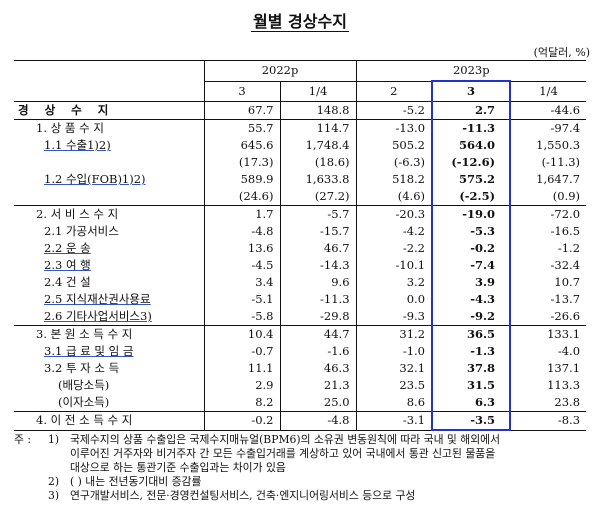 This screenshot has width=600, height=518. I want to click on note-line: 대상으로 하는 통관기준 수출입과는 차이가 있음, so click(302, 468).